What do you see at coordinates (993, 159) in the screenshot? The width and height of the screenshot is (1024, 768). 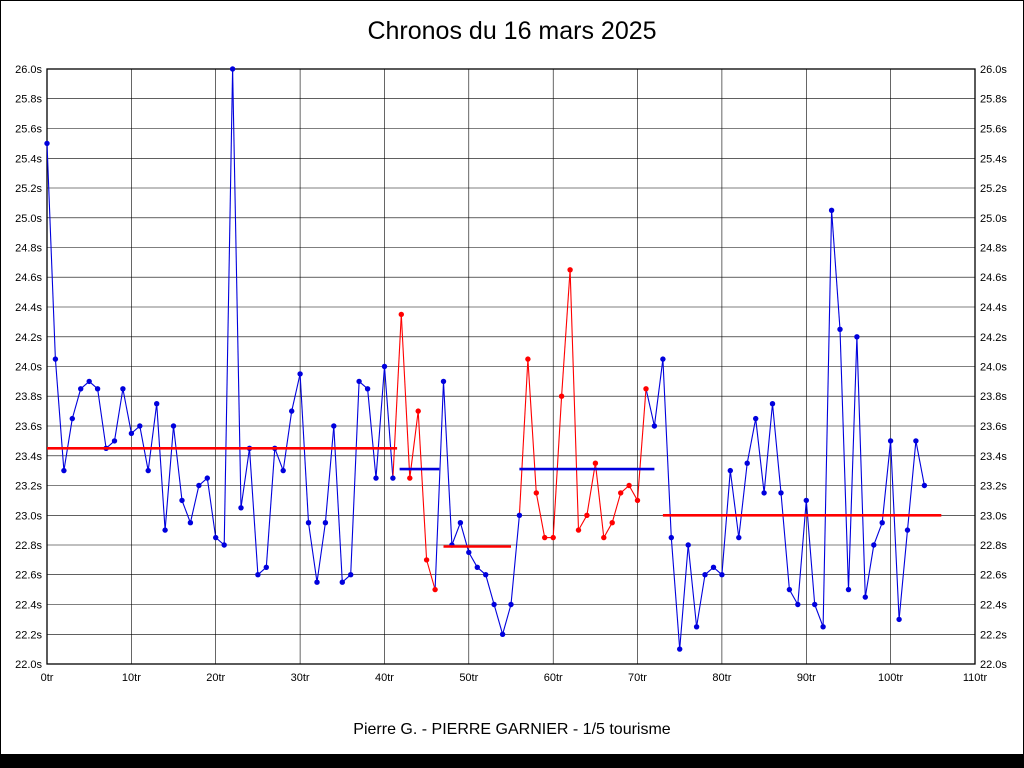 I see `y-tick-label-right: 25.4s` at bounding box center [993, 159].